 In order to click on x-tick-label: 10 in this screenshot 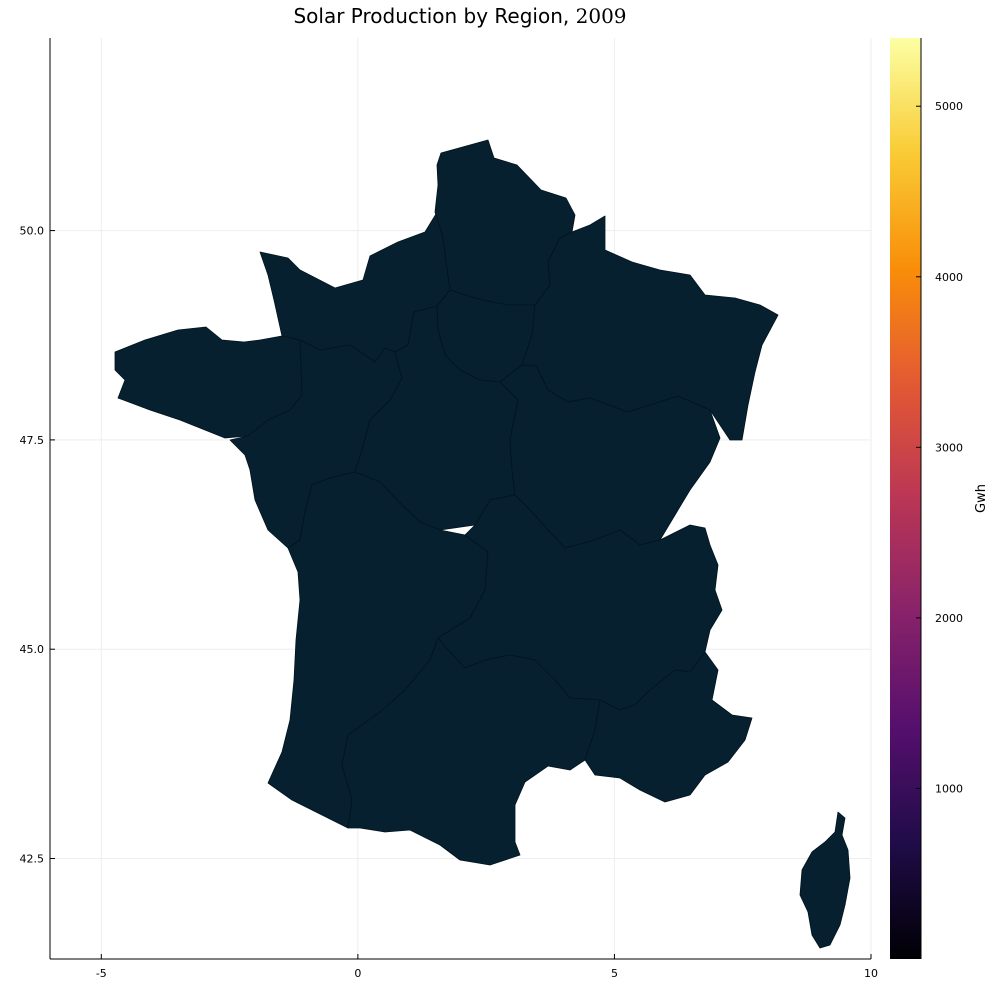, I will do `click(871, 973)`.